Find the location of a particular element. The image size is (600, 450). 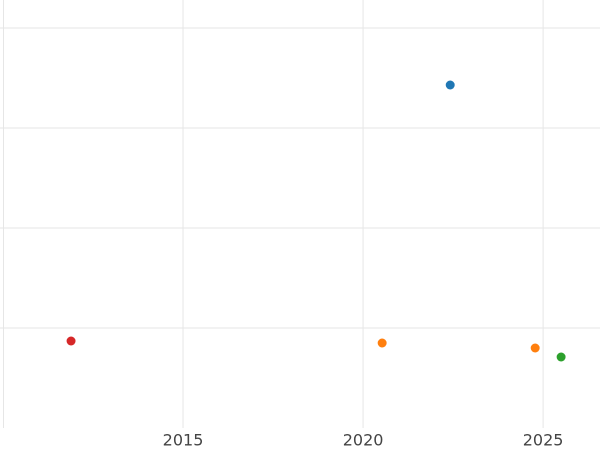

x-tick-label: 2025 is located at coordinates (543, 440).